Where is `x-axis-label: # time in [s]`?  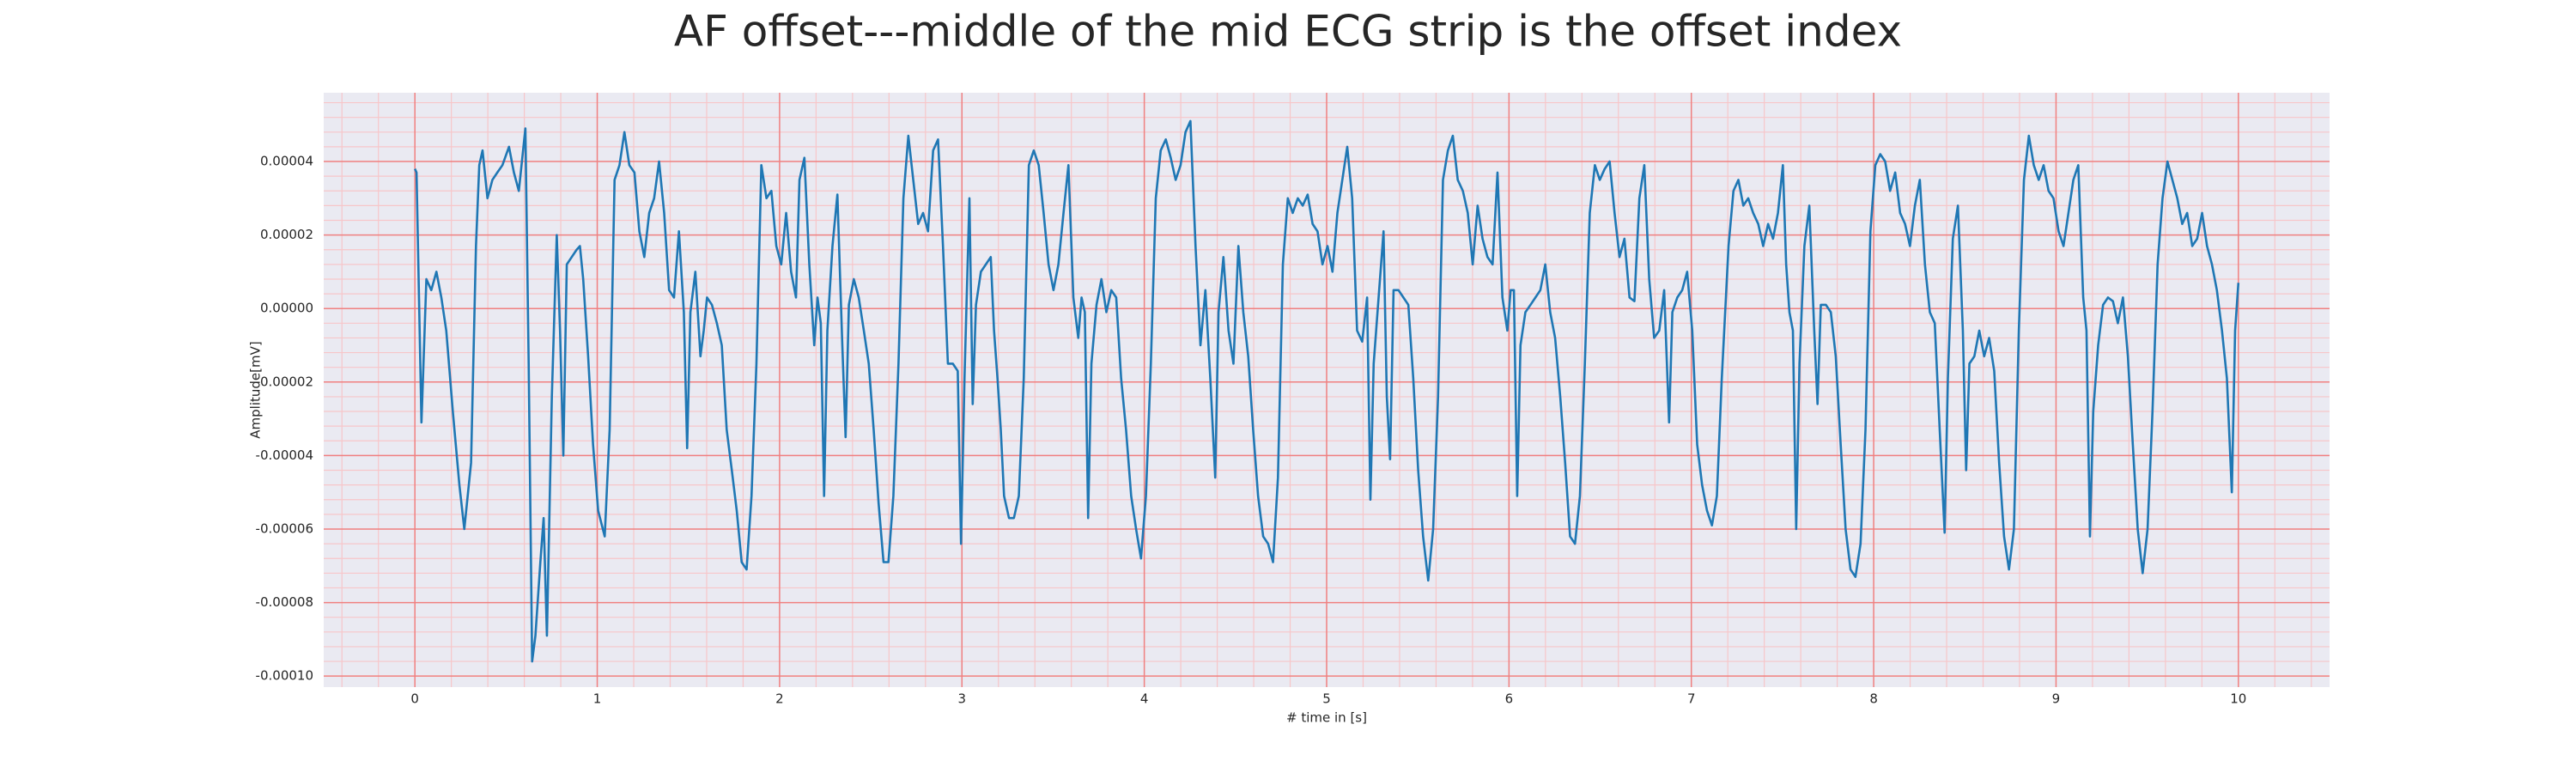 x-axis-label: # time in [s] is located at coordinates (1327, 718).